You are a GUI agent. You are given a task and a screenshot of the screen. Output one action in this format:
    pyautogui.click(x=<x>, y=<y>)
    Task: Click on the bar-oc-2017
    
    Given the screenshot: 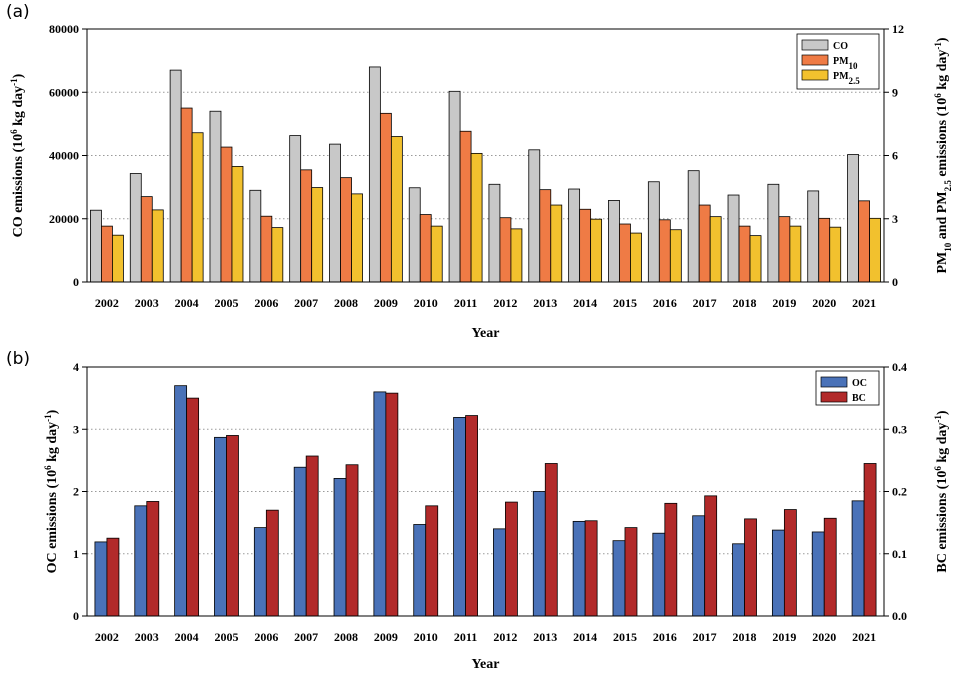 What is the action you would take?
    pyautogui.click(x=699, y=566)
    